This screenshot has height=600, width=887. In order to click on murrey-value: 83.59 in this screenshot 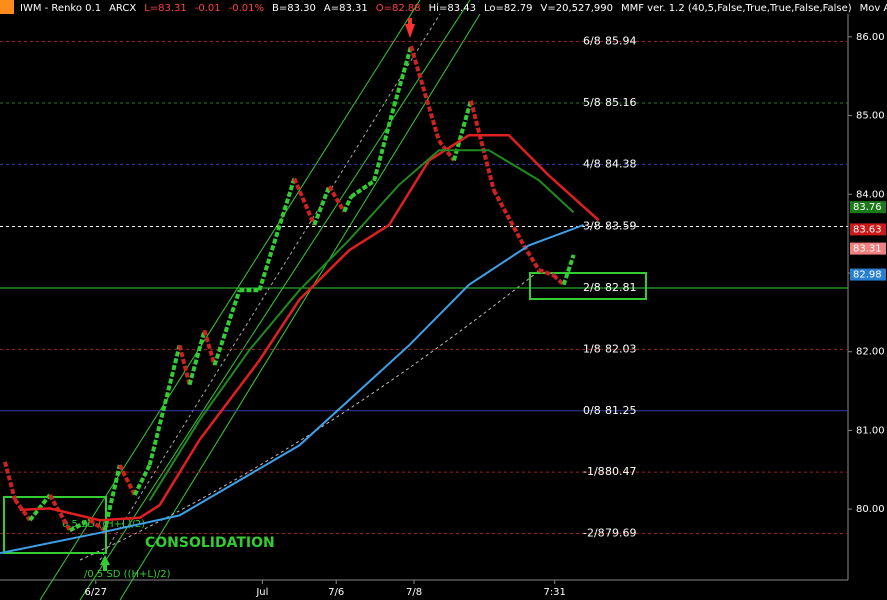, I will do `click(621, 226)`.